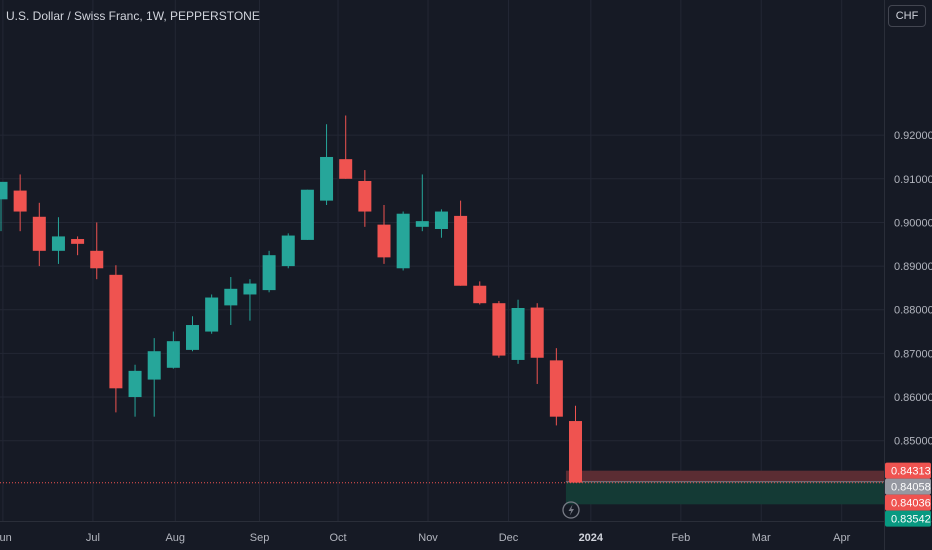 The height and width of the screenshot is (550, 932). Describe the element at coordinates (913, 223) in the screenshot. I see `y-tick-label: 0.90000` at that location.